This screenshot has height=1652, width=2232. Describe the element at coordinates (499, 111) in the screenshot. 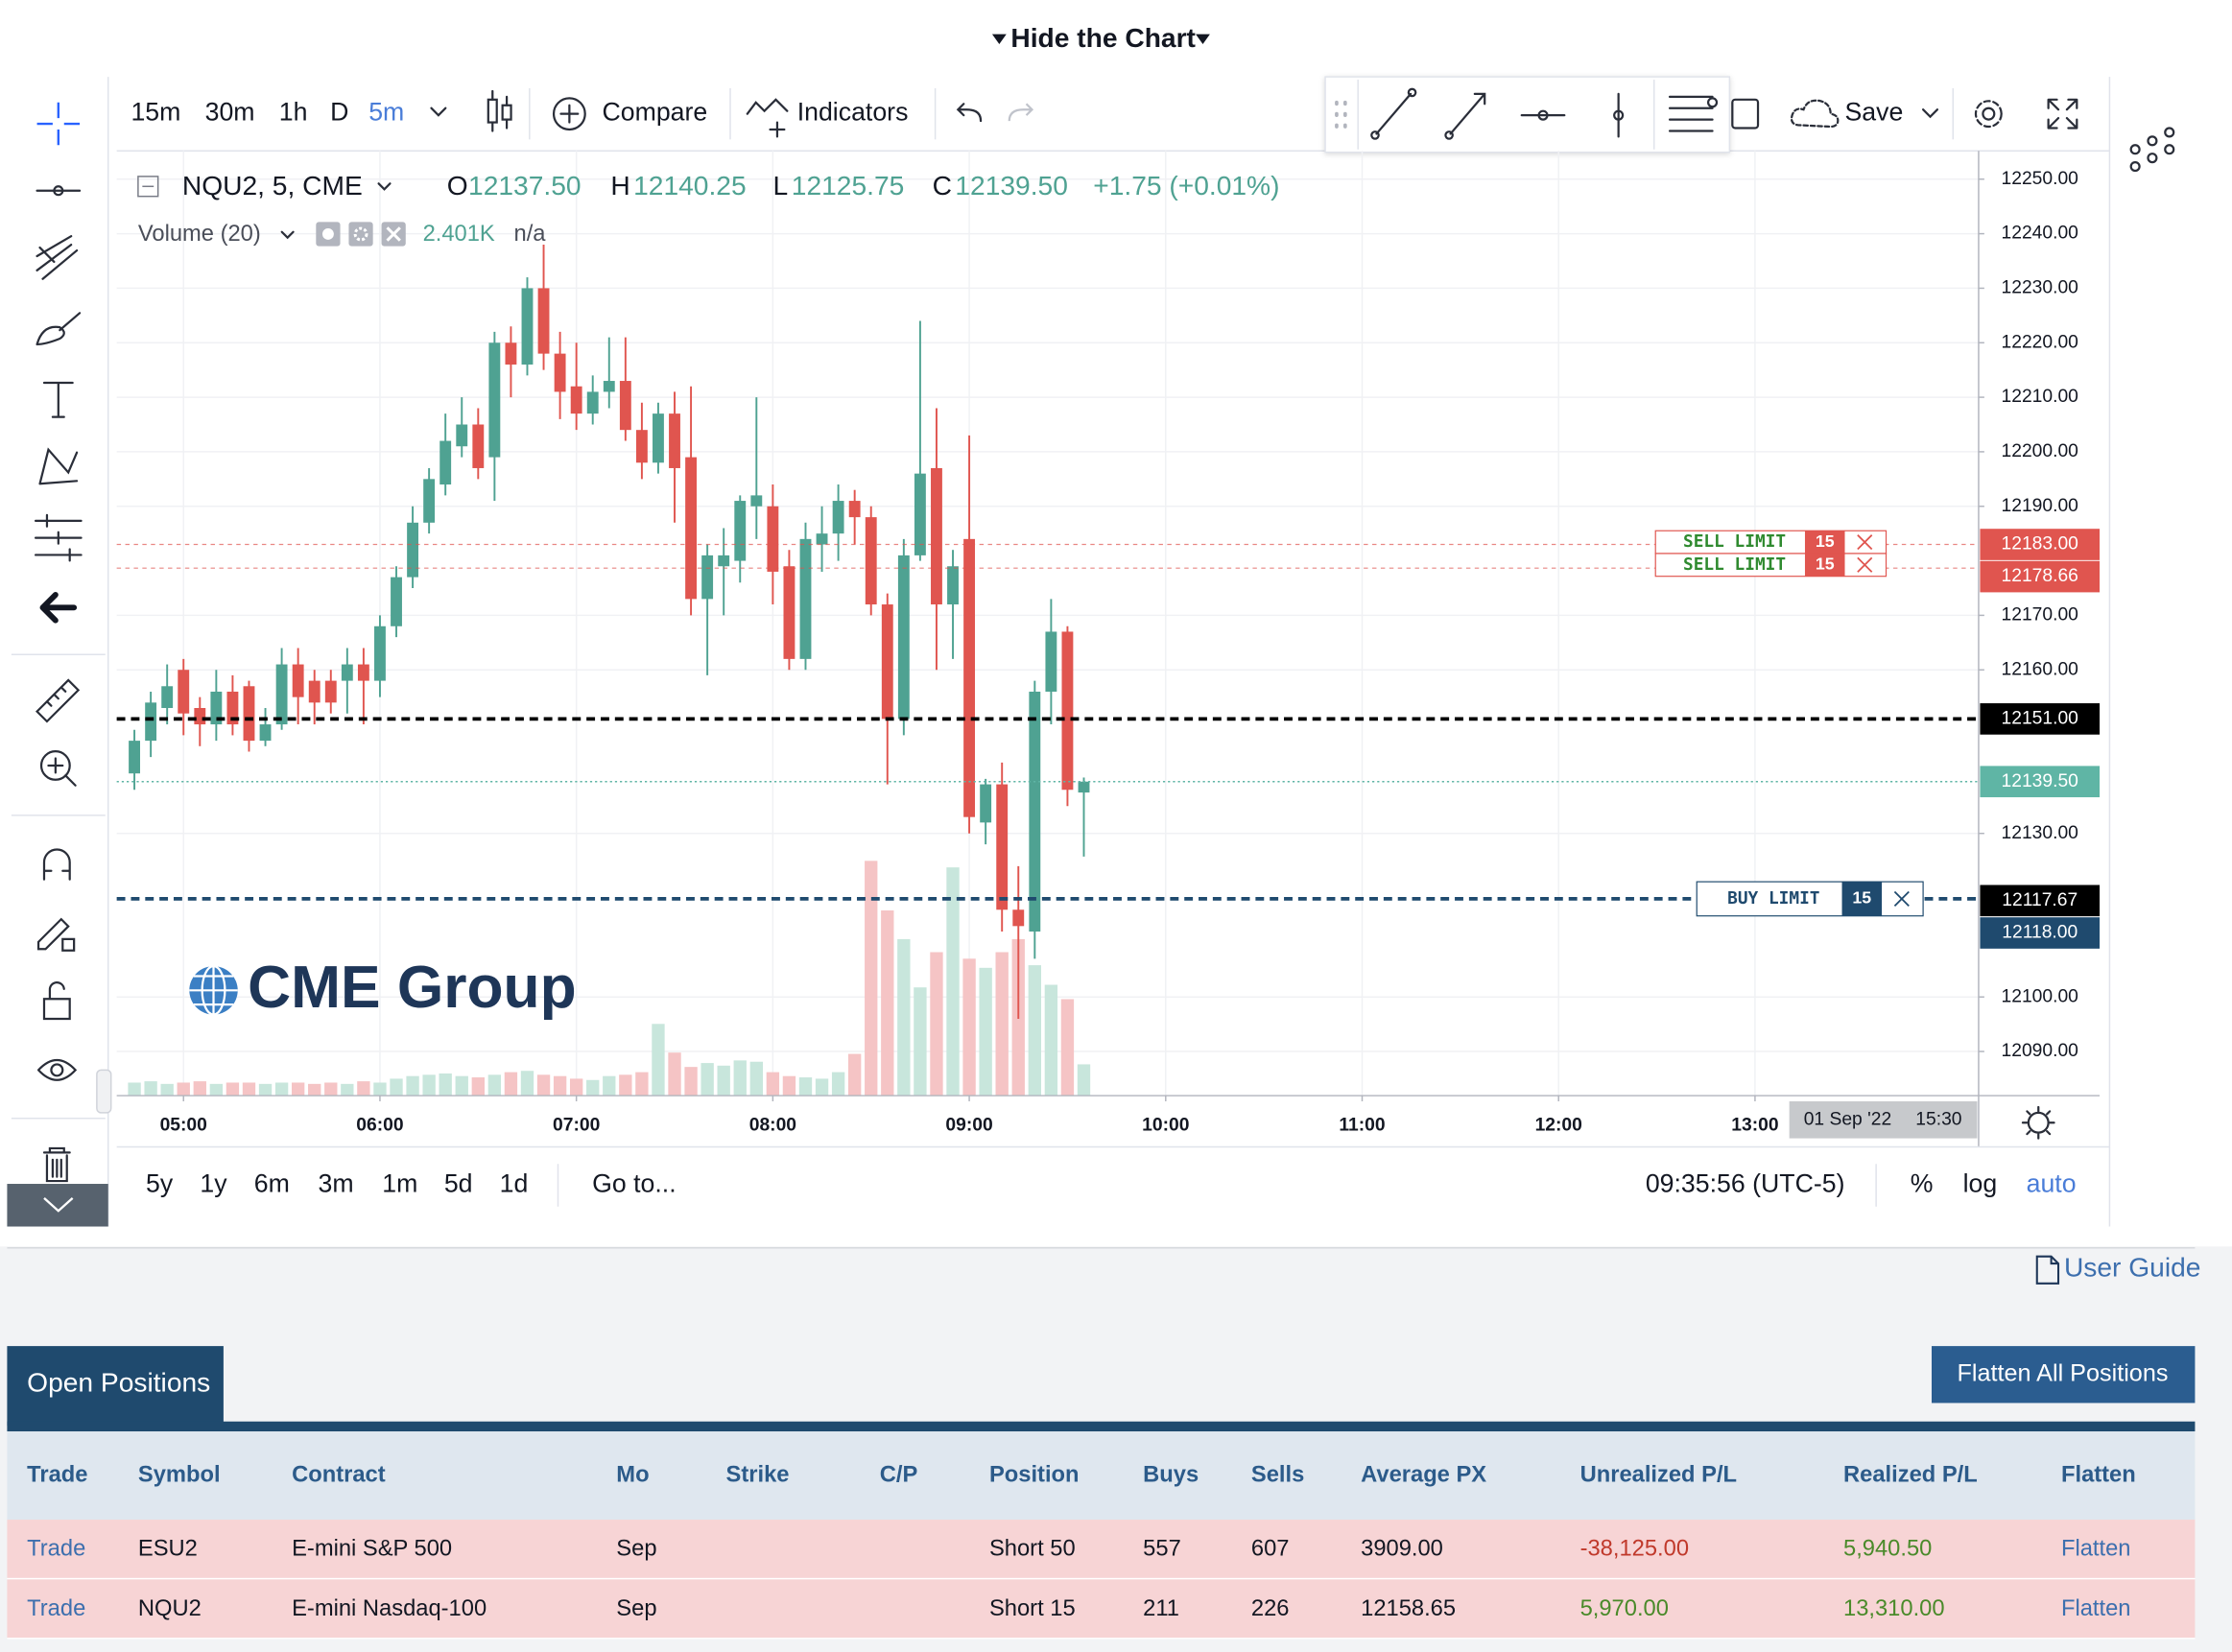

I see `candle-type-button` at that location.